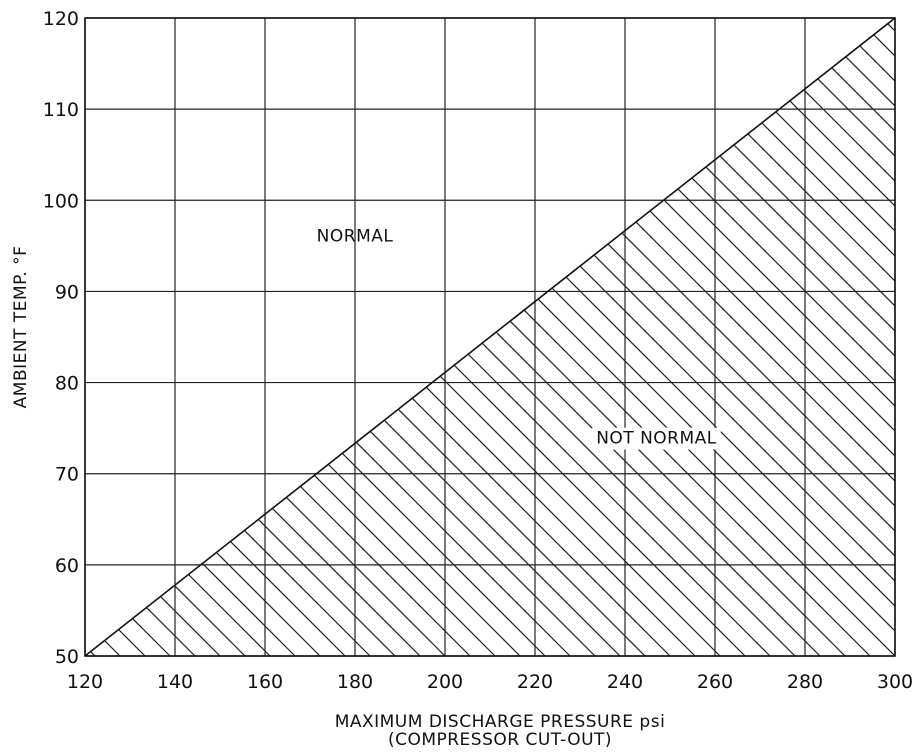 This screenshot has height=753, width=915. I want to click on x-tick-label: 280, so click(805, 682).